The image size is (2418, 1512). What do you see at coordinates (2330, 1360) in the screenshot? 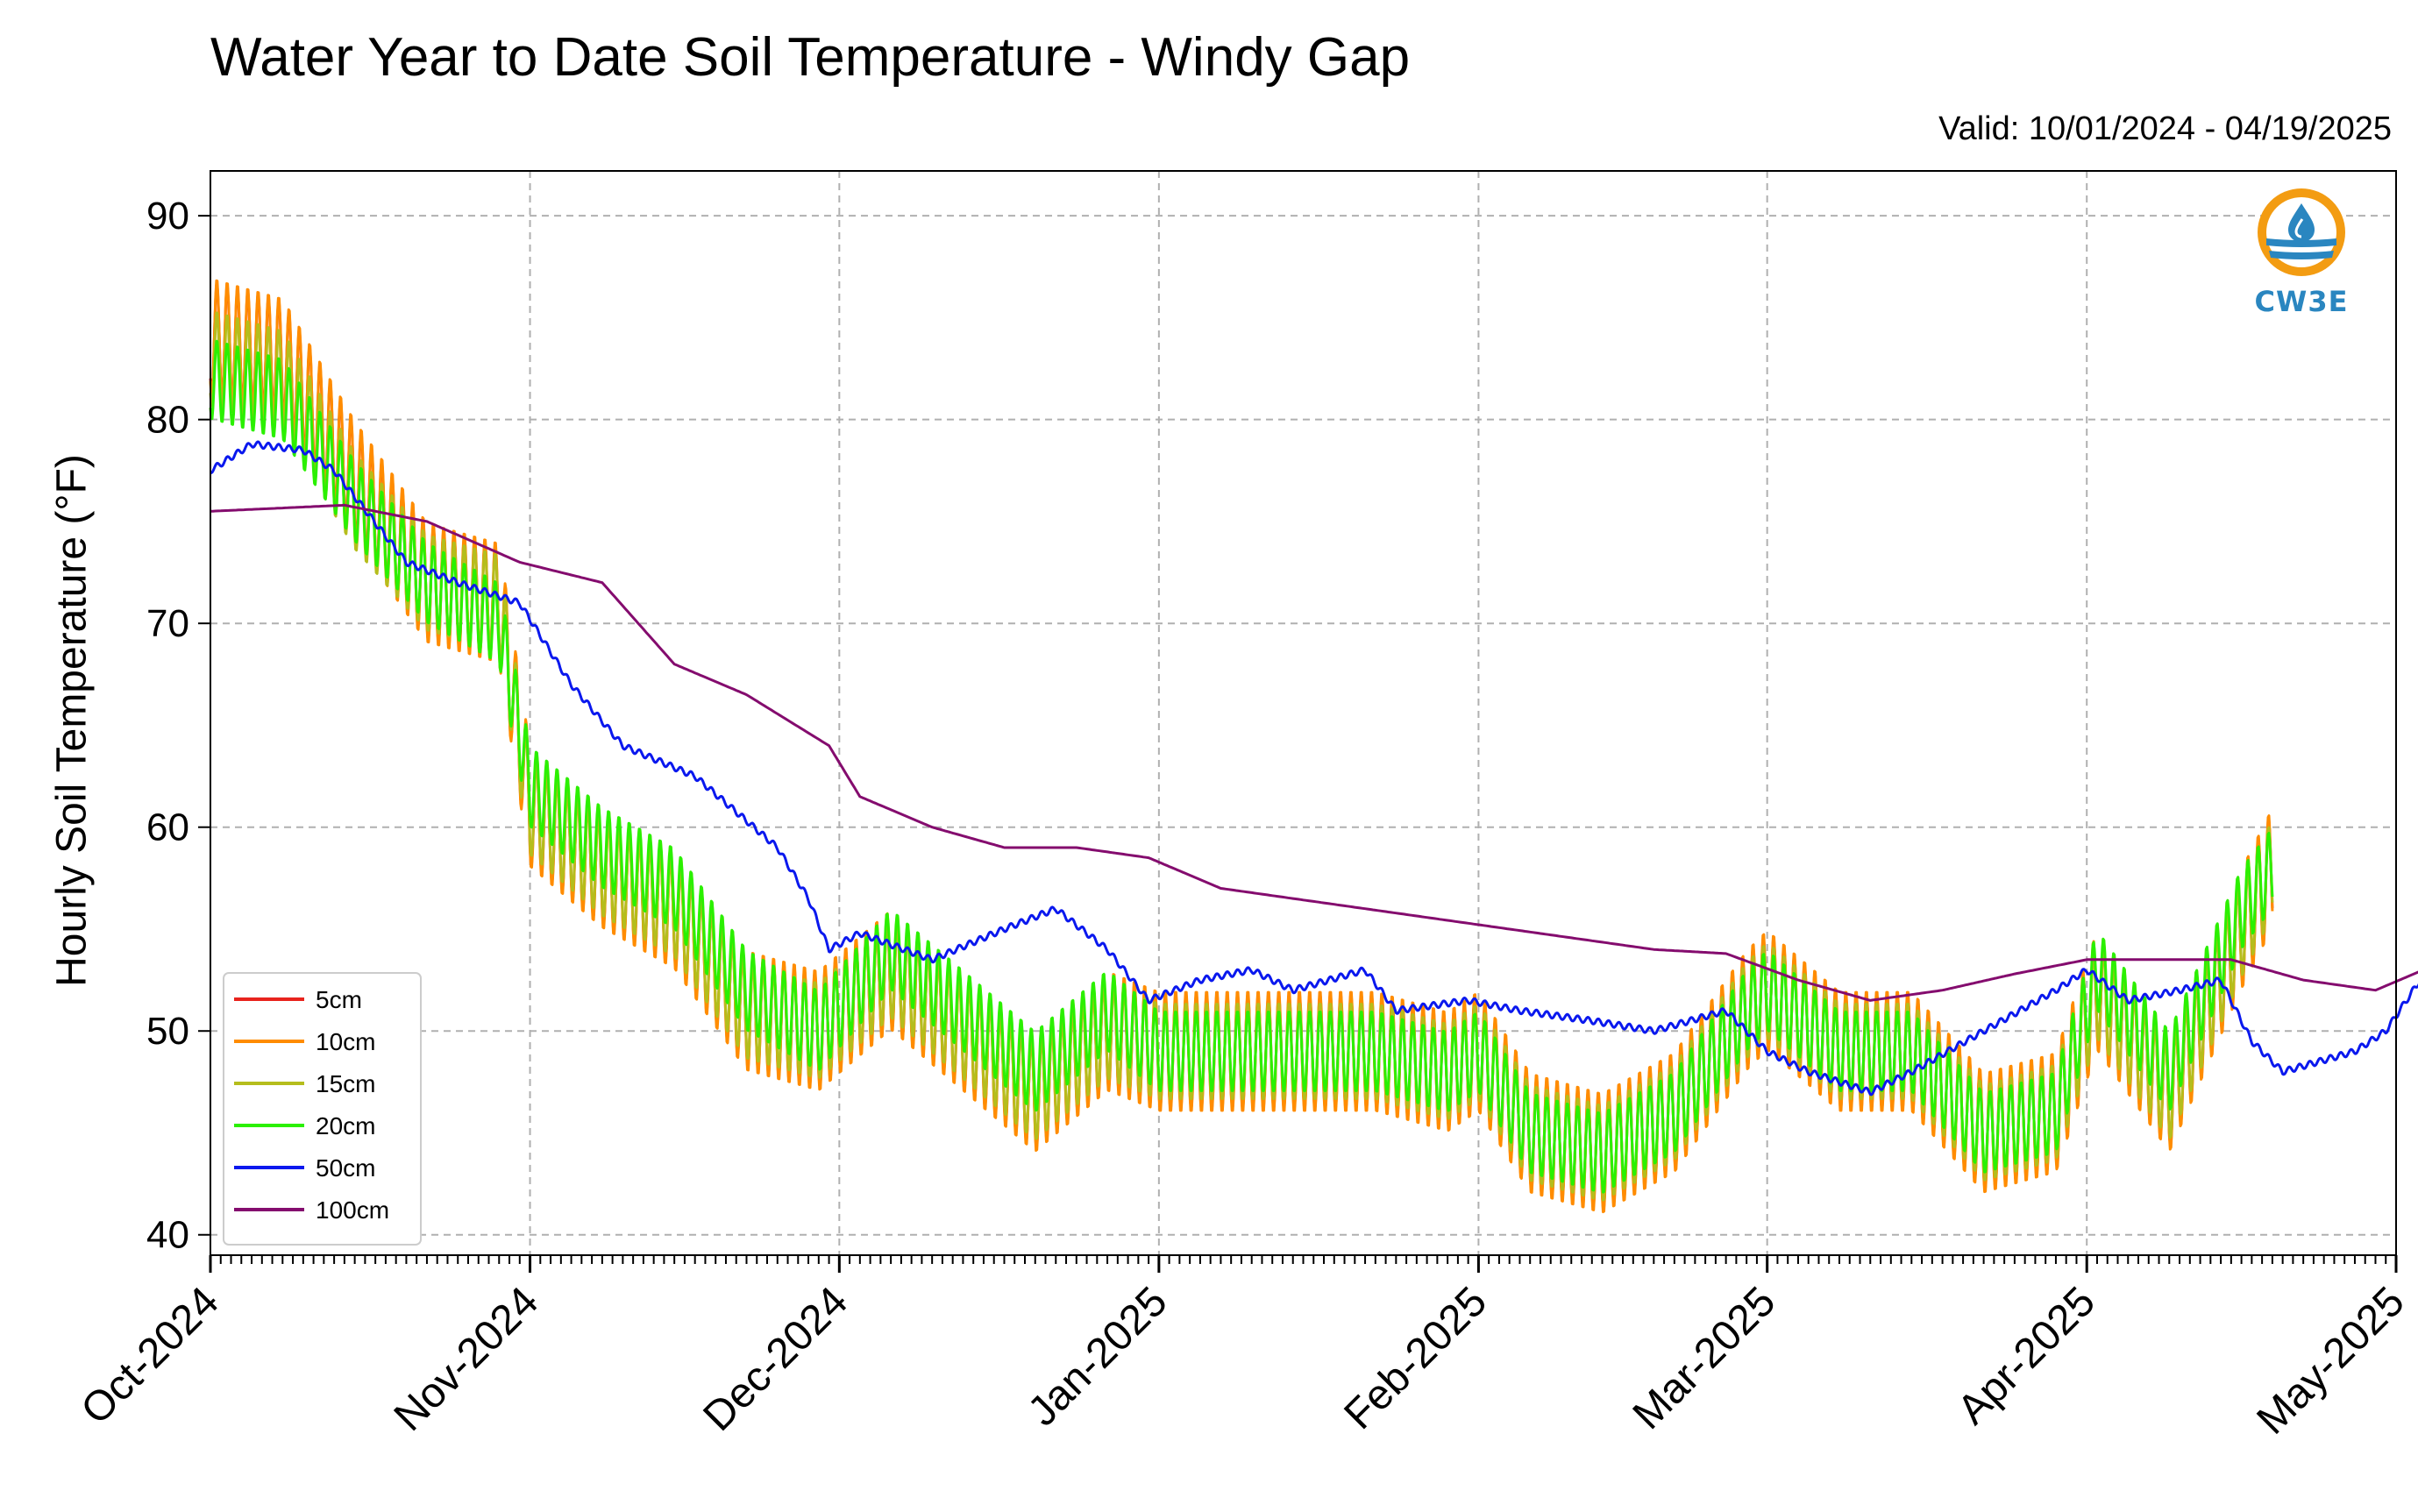
I see `x-tick-label: May-2025` at bounding box center [2330, 1360].